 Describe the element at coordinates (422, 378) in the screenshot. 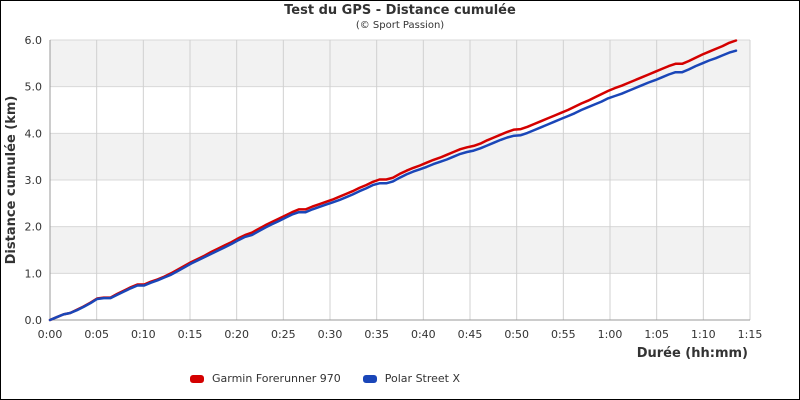

I see `legend-label-polar: Polar Street X` at that location.